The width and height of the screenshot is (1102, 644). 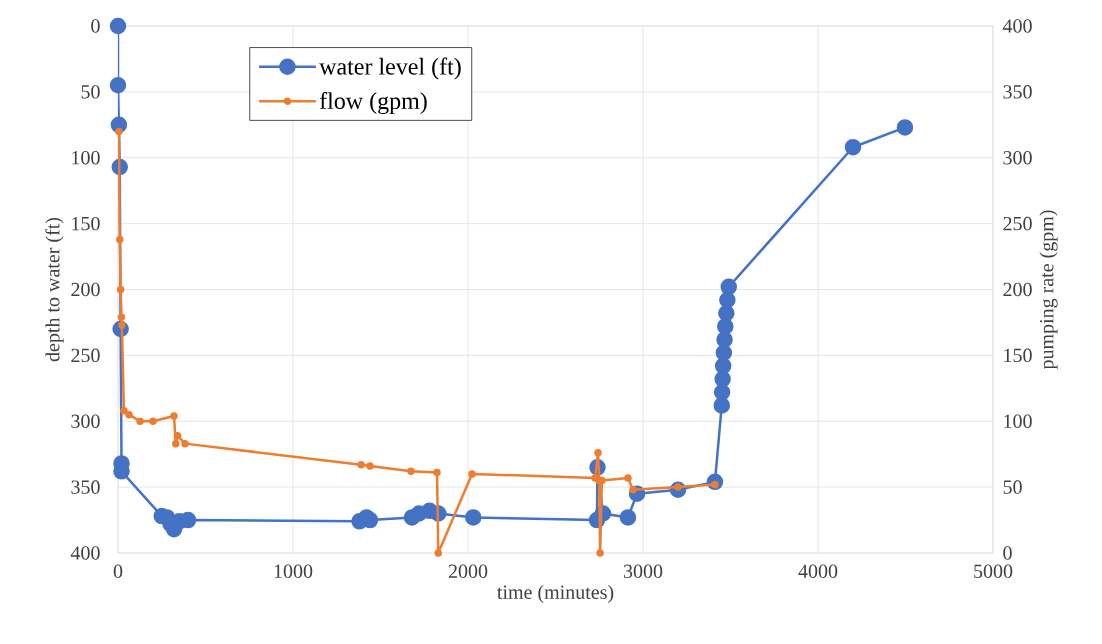 What do you see at coordinates (390, 68) in the screenshot?
I see `legend-label: water level (ft)` at bounding box center [390, 68].